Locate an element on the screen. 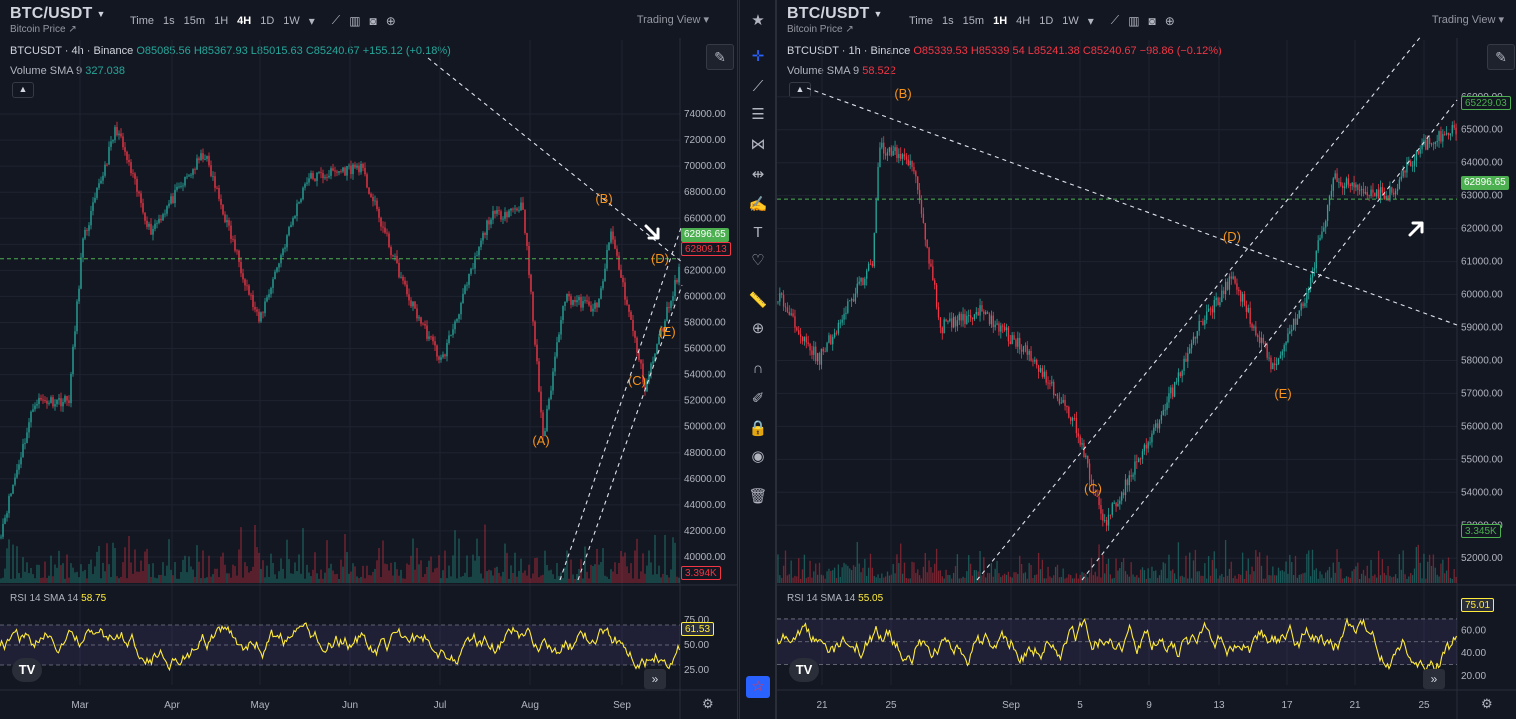 This screenshot has width=1516, height=719. price-axis-label: 54000.00 is located at coordinates (1482, 492).